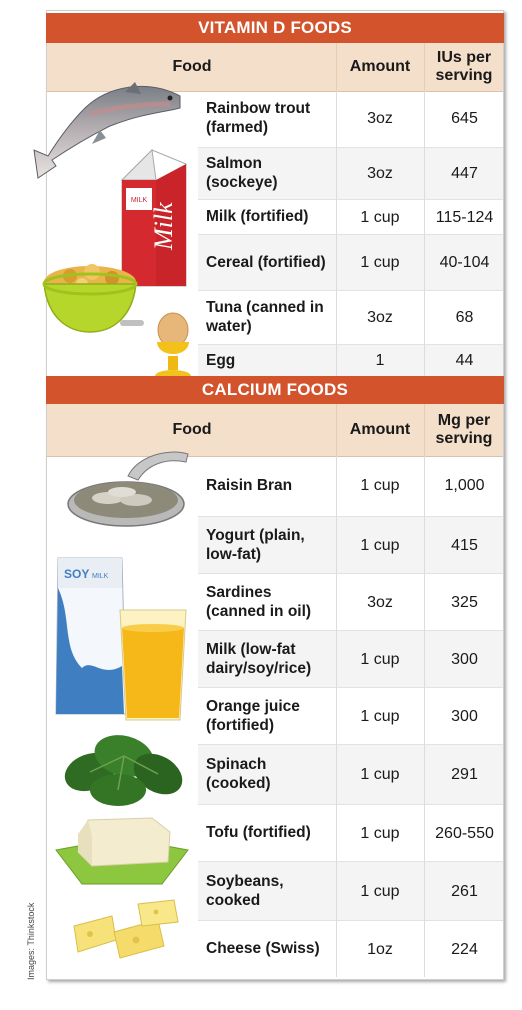 This screenshot has width=522, height=1010. I want to click on table-row: Sardines (canned in oil) 3oz 325, so click(350, 602).